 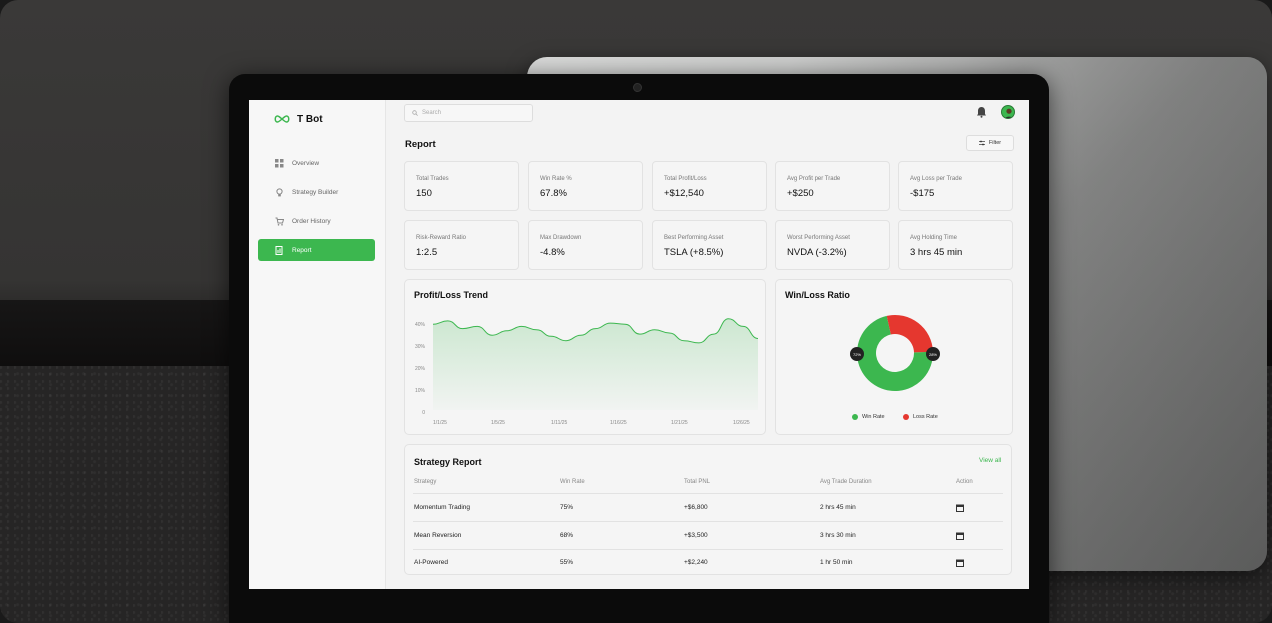 I want to click on view-all-link: View all, so click(x=990, y=460).